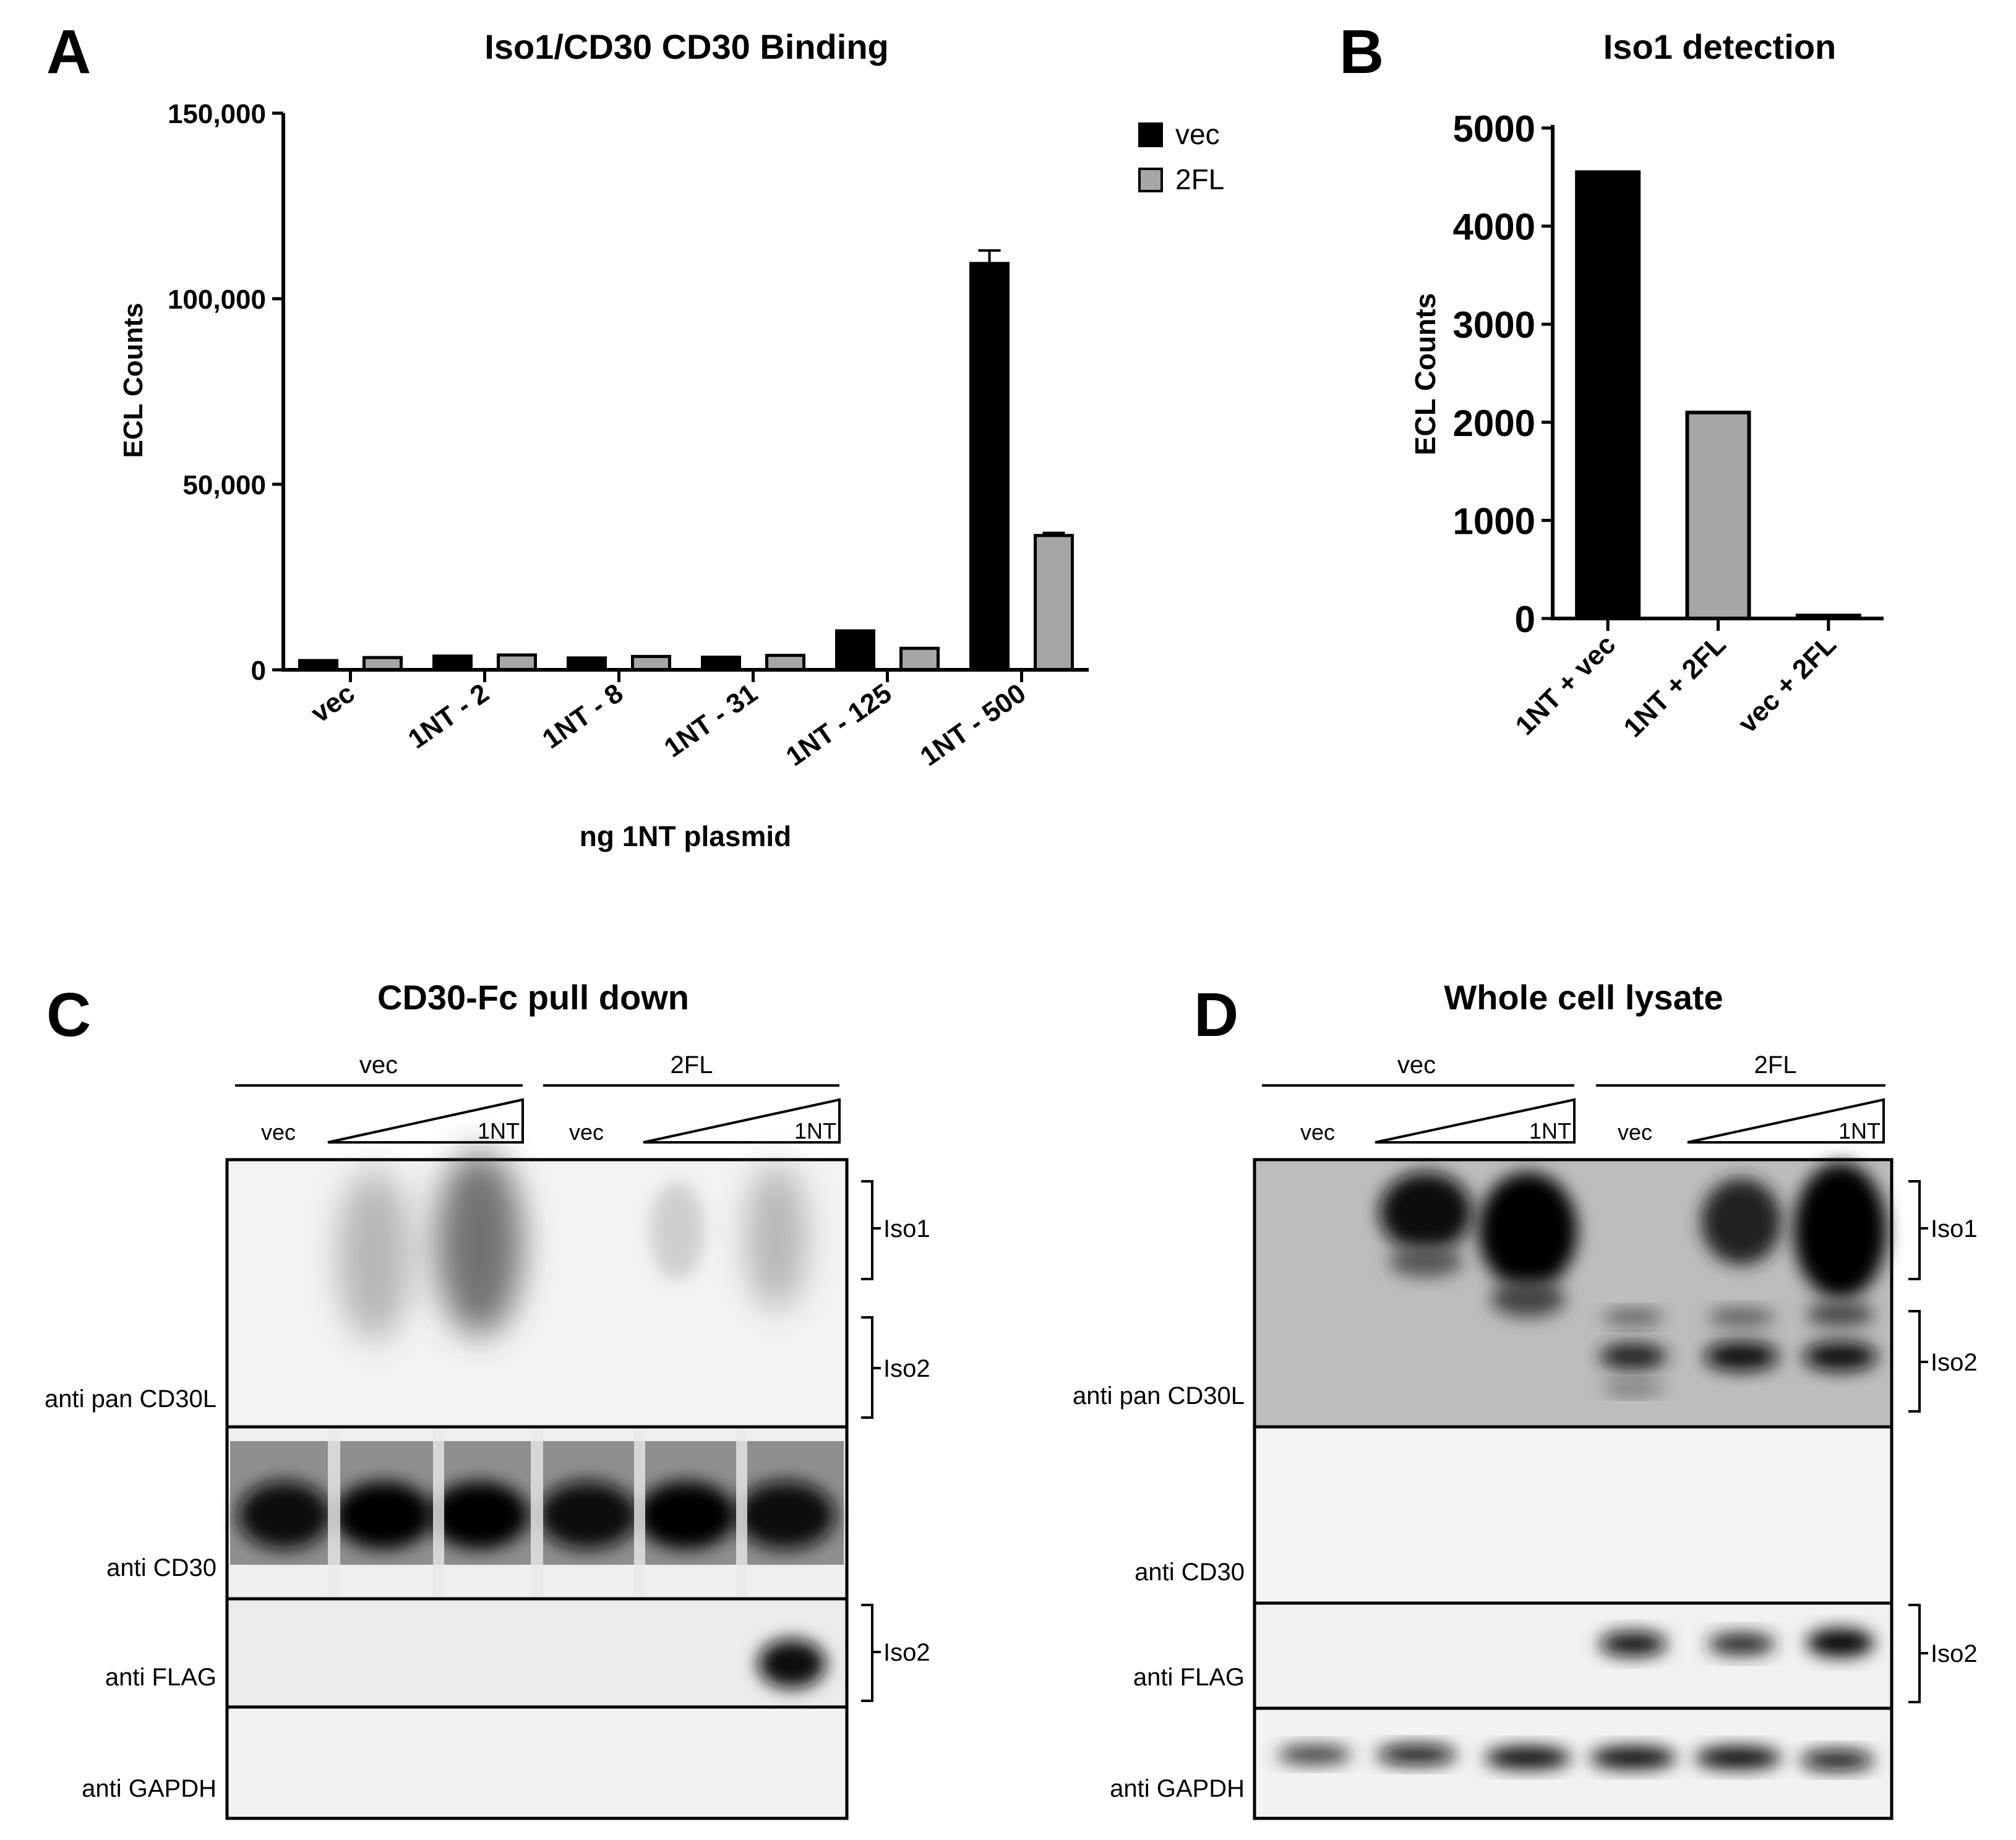 Image resolution: width=2016 pixels, height=1840 pixels. Describe the element at coordinates (1199, 179) in the screenshot. I see `legend-2fl-label: 2FL` at that location.